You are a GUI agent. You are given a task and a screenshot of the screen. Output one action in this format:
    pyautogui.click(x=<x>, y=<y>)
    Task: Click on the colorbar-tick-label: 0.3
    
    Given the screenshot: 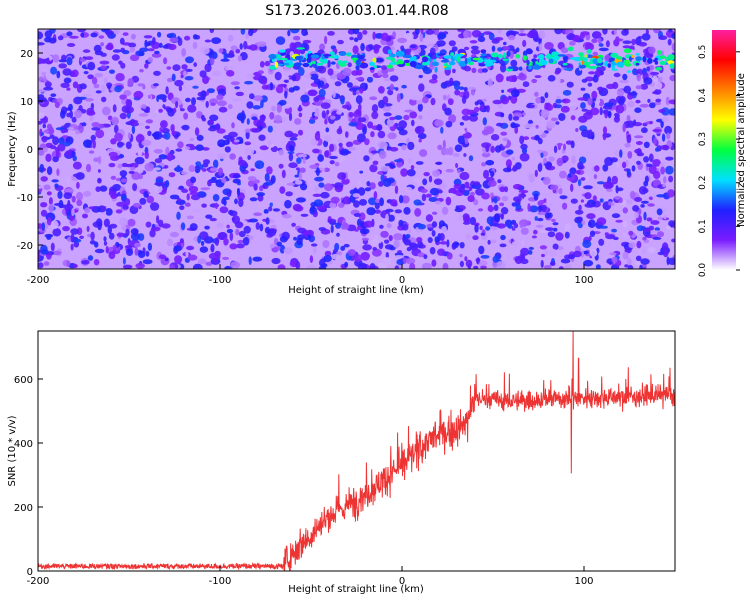 What is the action you would take?
    pyautogui.click(x=703, y=139)
    